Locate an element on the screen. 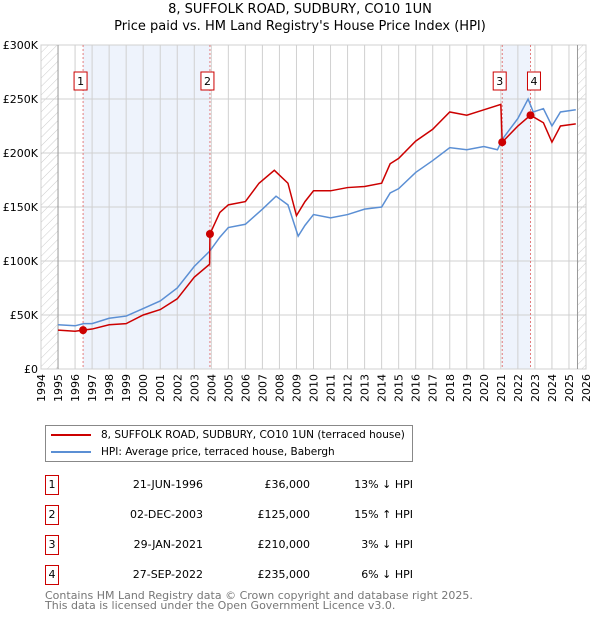 The height and width of the screenshot is (620, 600). chart-title: 8, SUFFOLK ROAD, SUDBURY, CO10 1UN is located at coordinates (300, 9).